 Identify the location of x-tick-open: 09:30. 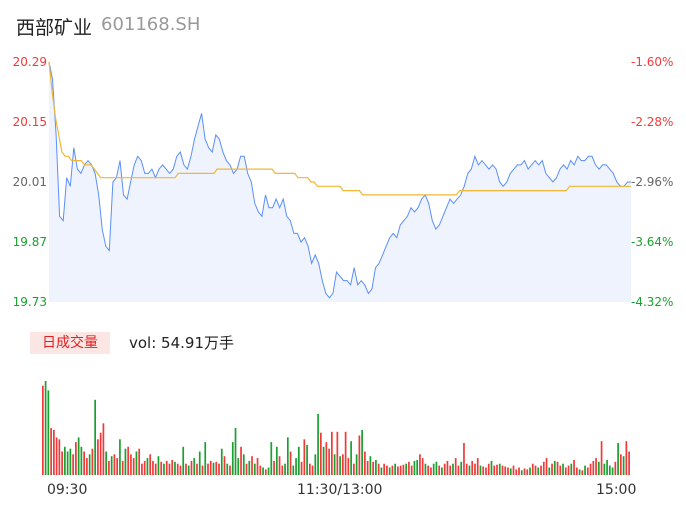
(67, 490).